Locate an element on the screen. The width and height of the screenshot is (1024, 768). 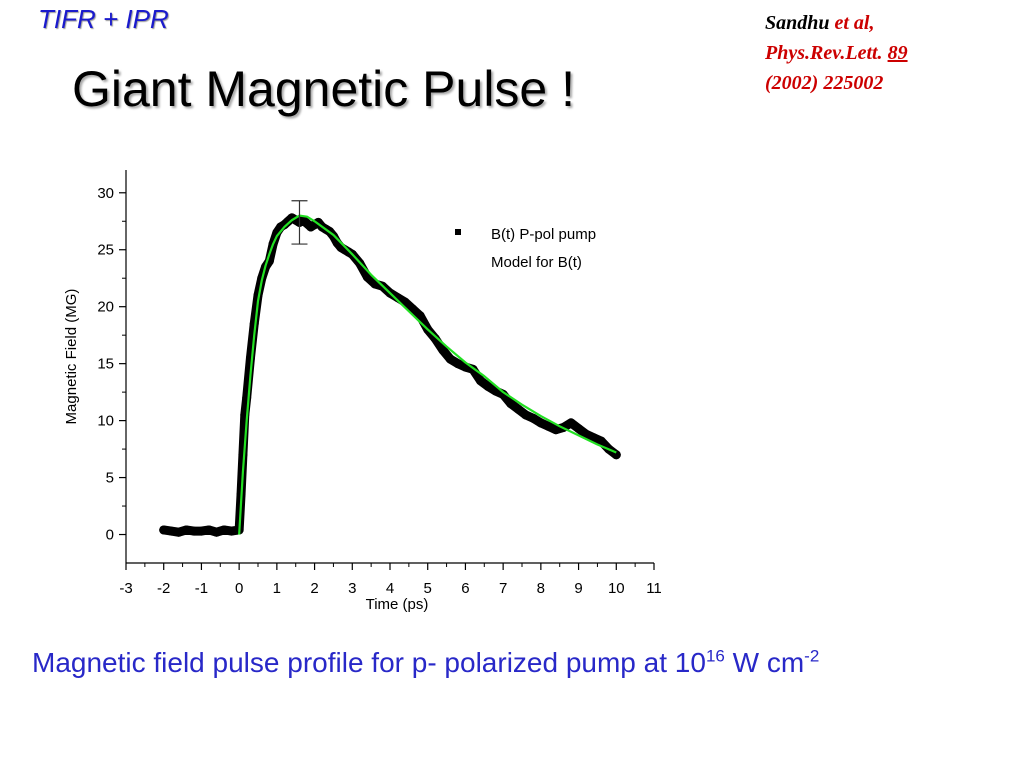
x-axis-ticks: -3 -2 -1 0 1 2 3 4 5 6 7 8 9 10 11 is located at coordinates (390, 580).